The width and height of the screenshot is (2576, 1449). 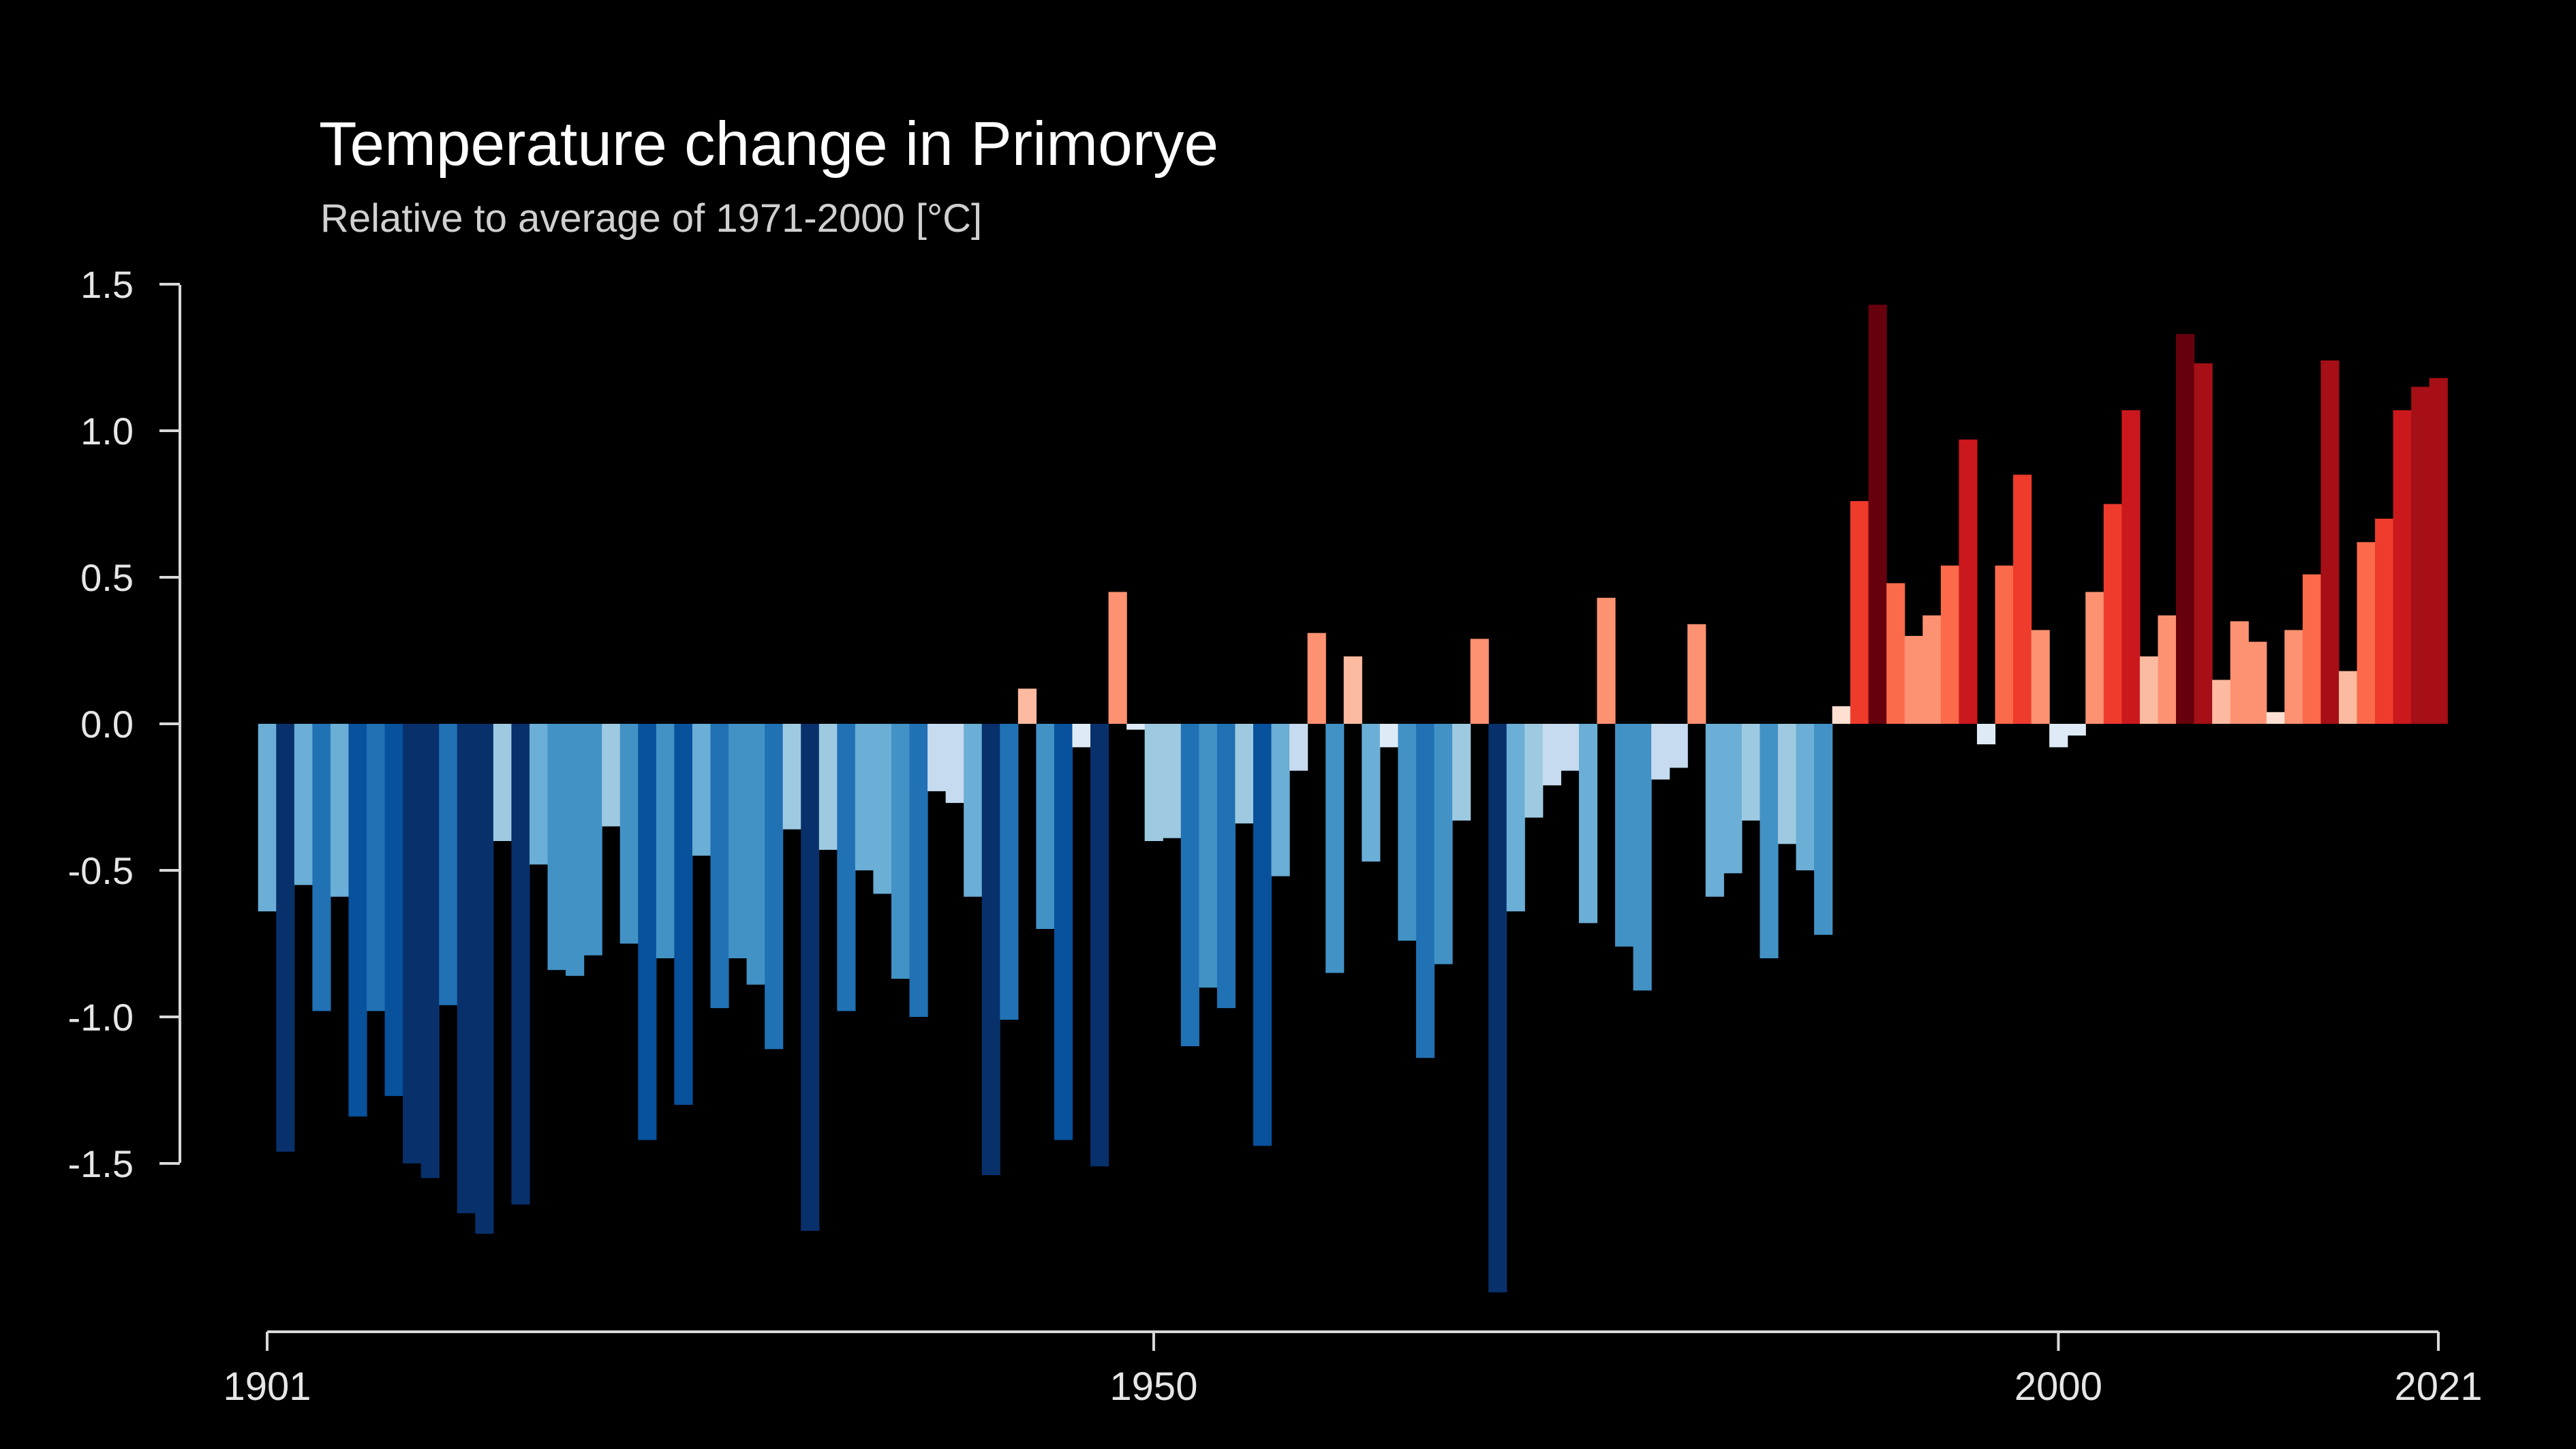 I want to click on bar-1972, so click(x=1552, y=755).